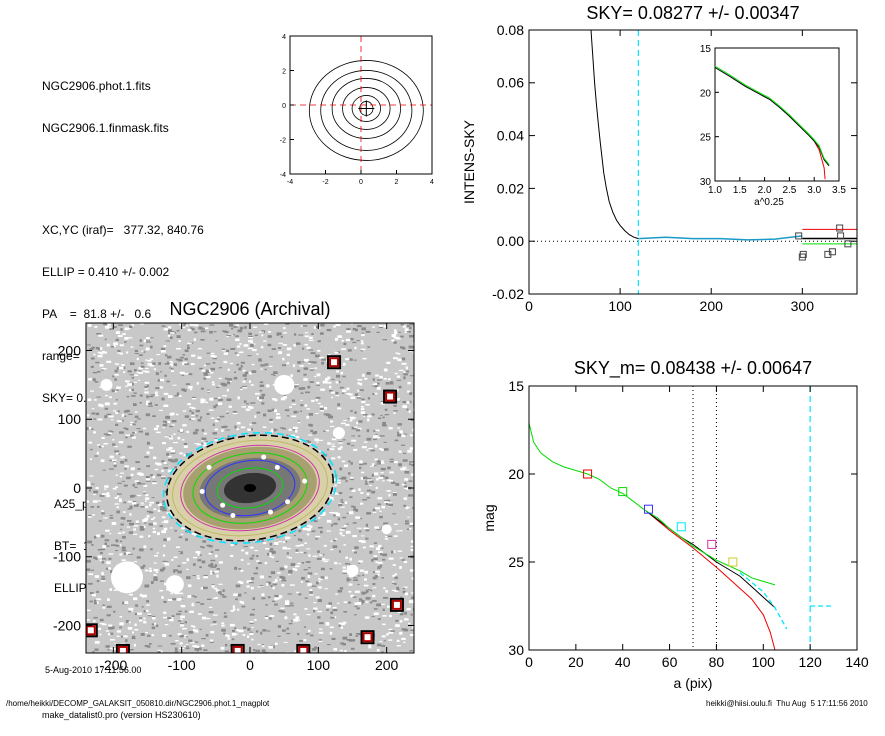  What do you see at coordinates (284, 106) in the screenshot?
I see `contour-ytick-label: 0` at bounding box center [284, 106].